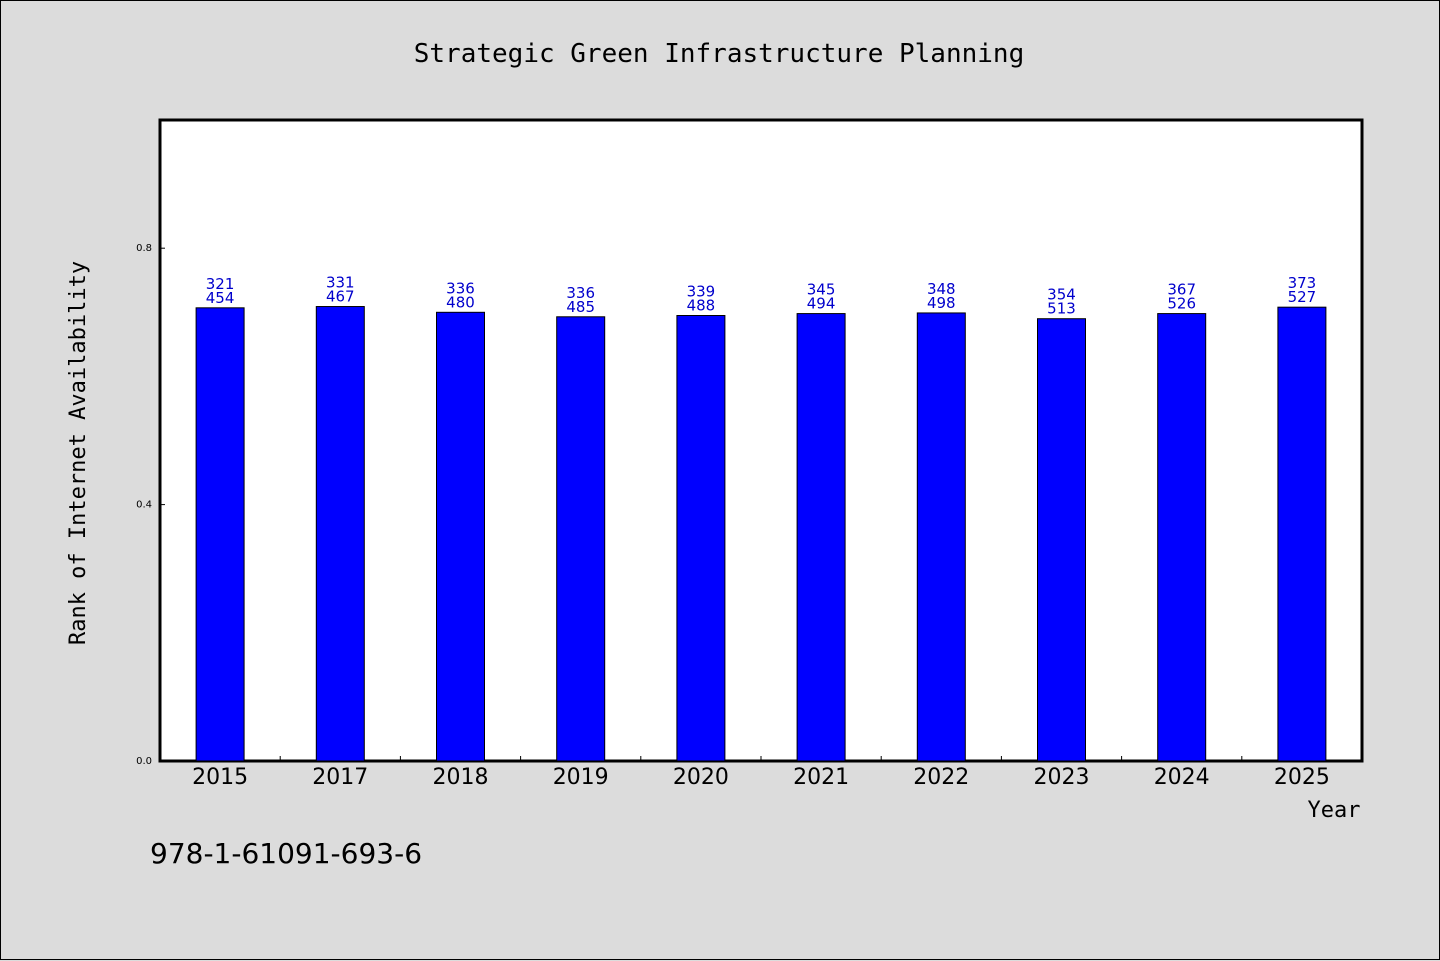 The height and width of the screenshot is (961, 1440). Describe the element at coordinates (461, 777) in the screenshot. I see `x-tick-label-2018: 2018` at that location.